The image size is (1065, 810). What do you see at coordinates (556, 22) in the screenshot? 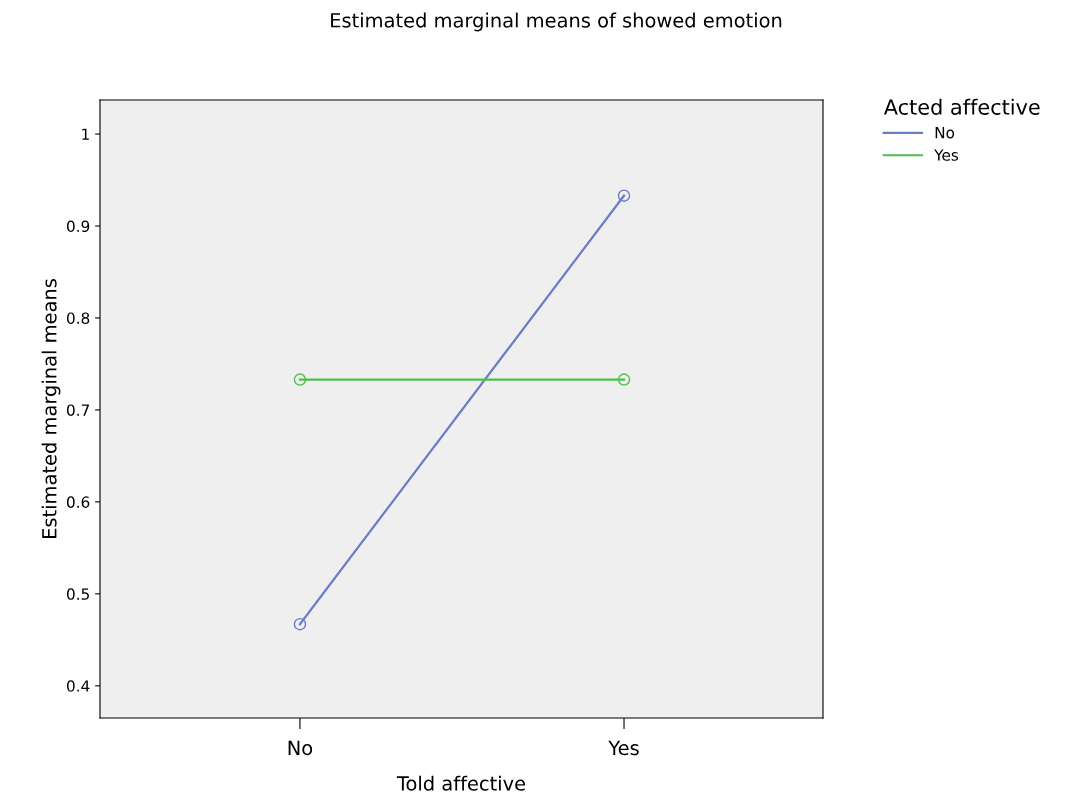
I see `chart-title: Estimated marginal means of showed emotion` at bounding box center [556, 22].